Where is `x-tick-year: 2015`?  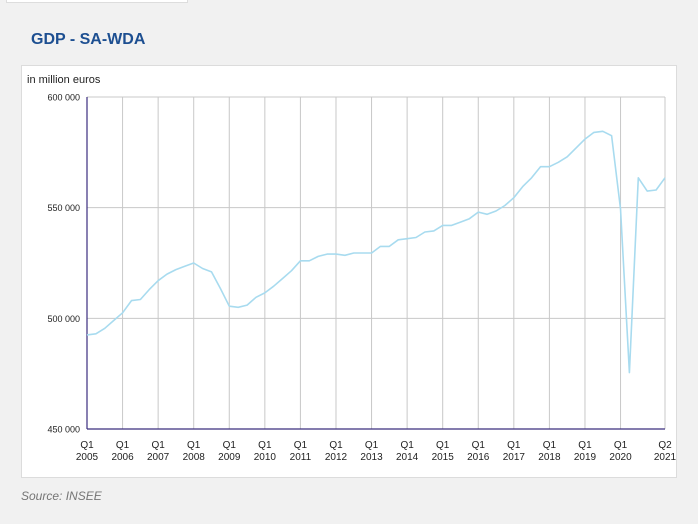 x-tick-year: 2015 is located at coordinates (443, 457).